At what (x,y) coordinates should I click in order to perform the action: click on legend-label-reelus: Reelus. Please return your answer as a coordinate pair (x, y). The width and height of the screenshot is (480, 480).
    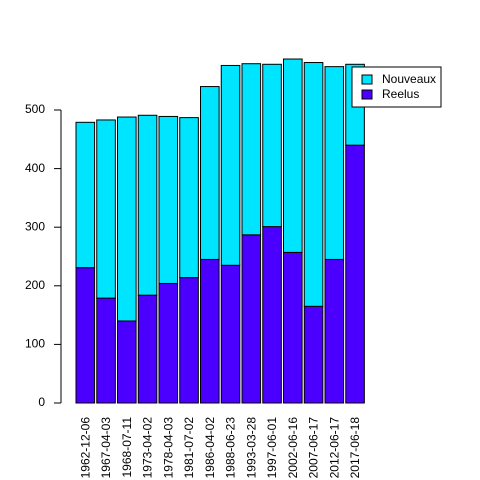
    Looking at the image, I should click on (400, 94).